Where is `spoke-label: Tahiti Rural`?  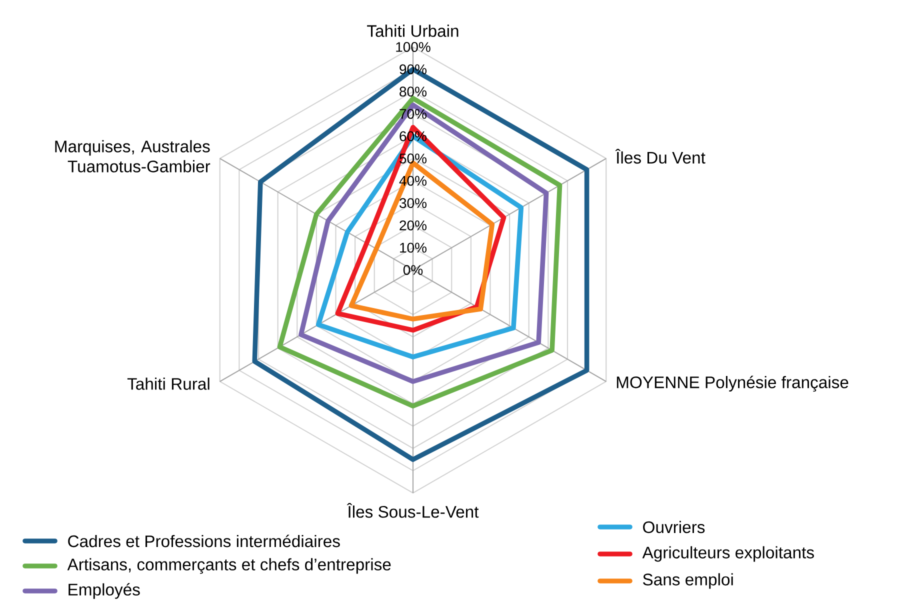 spoke-label: Tahiti Rural is located at coordinates (168, 384).